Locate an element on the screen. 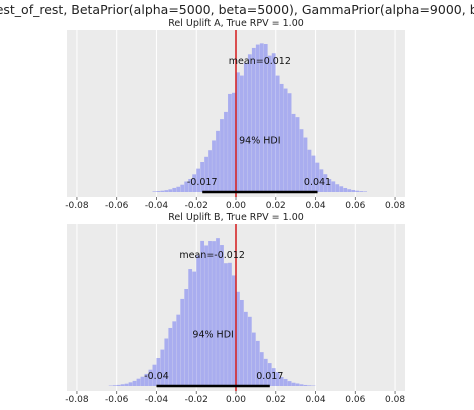 The width and height of the screenshot is (474, 410). hdi-low-label: -0.04 is located at coordinates (156, 376).